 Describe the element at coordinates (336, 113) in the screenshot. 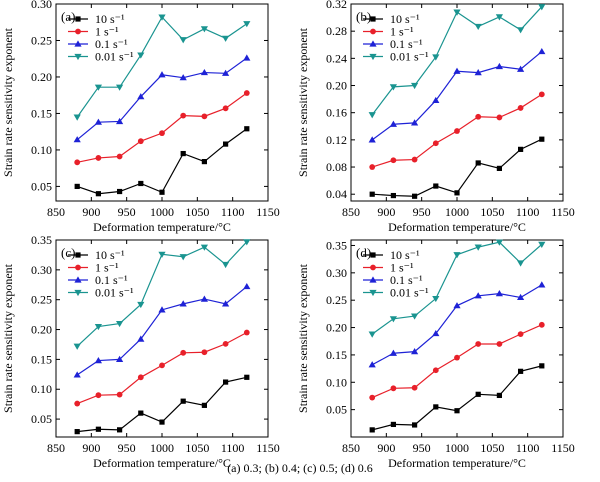

I see `y-tick-label: 0.16` at that location.